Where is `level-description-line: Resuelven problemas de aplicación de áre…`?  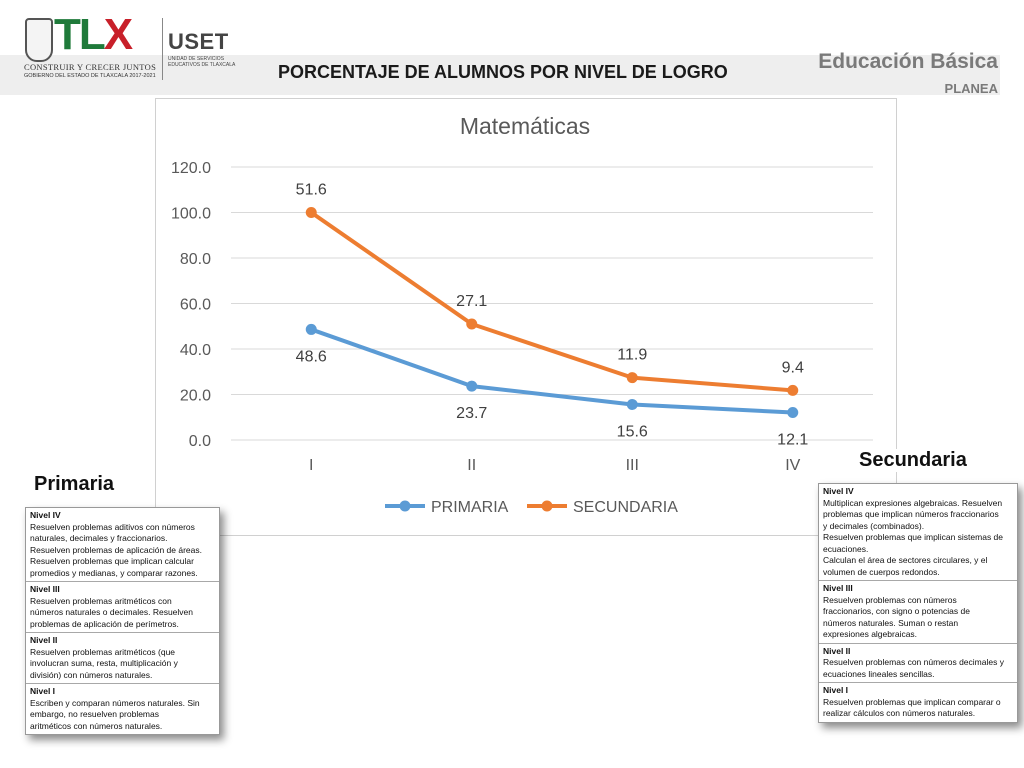
level-description-line: Resuelven problemas de aplicación de áre… is located at coordinates (116, 549).